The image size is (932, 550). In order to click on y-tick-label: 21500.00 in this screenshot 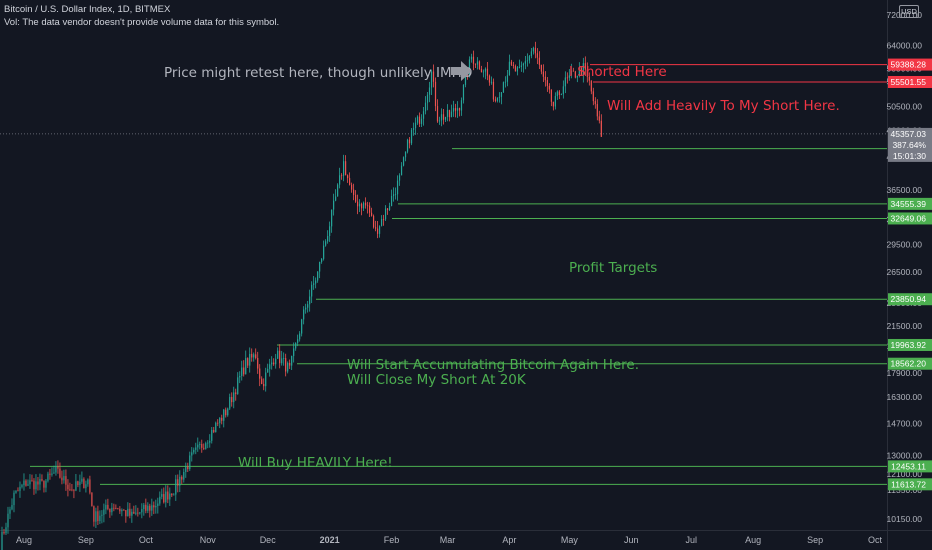, I will do `click(905, 326)`.